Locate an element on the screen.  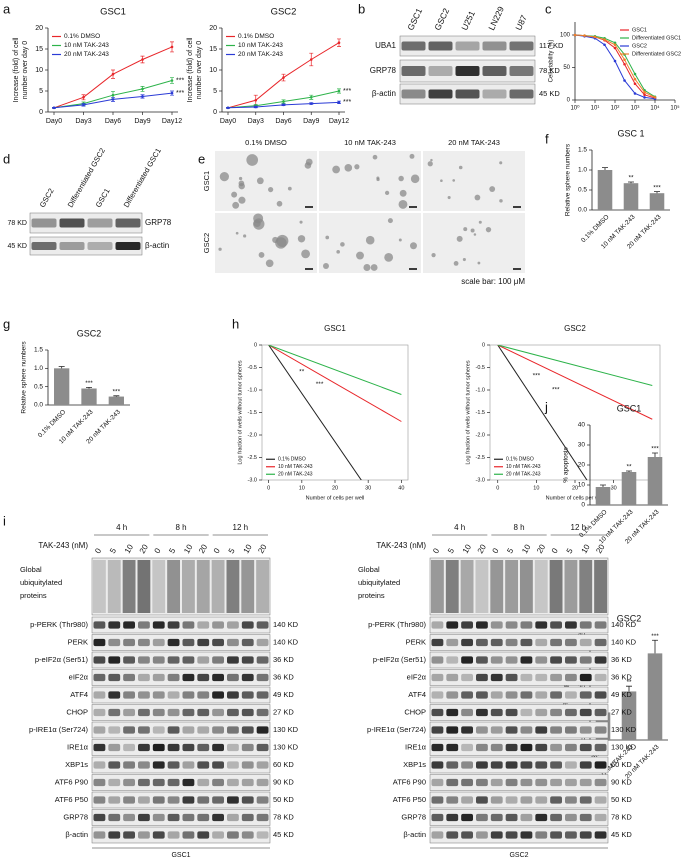
band-size: 140 KD is located at coordinates (286, 624).